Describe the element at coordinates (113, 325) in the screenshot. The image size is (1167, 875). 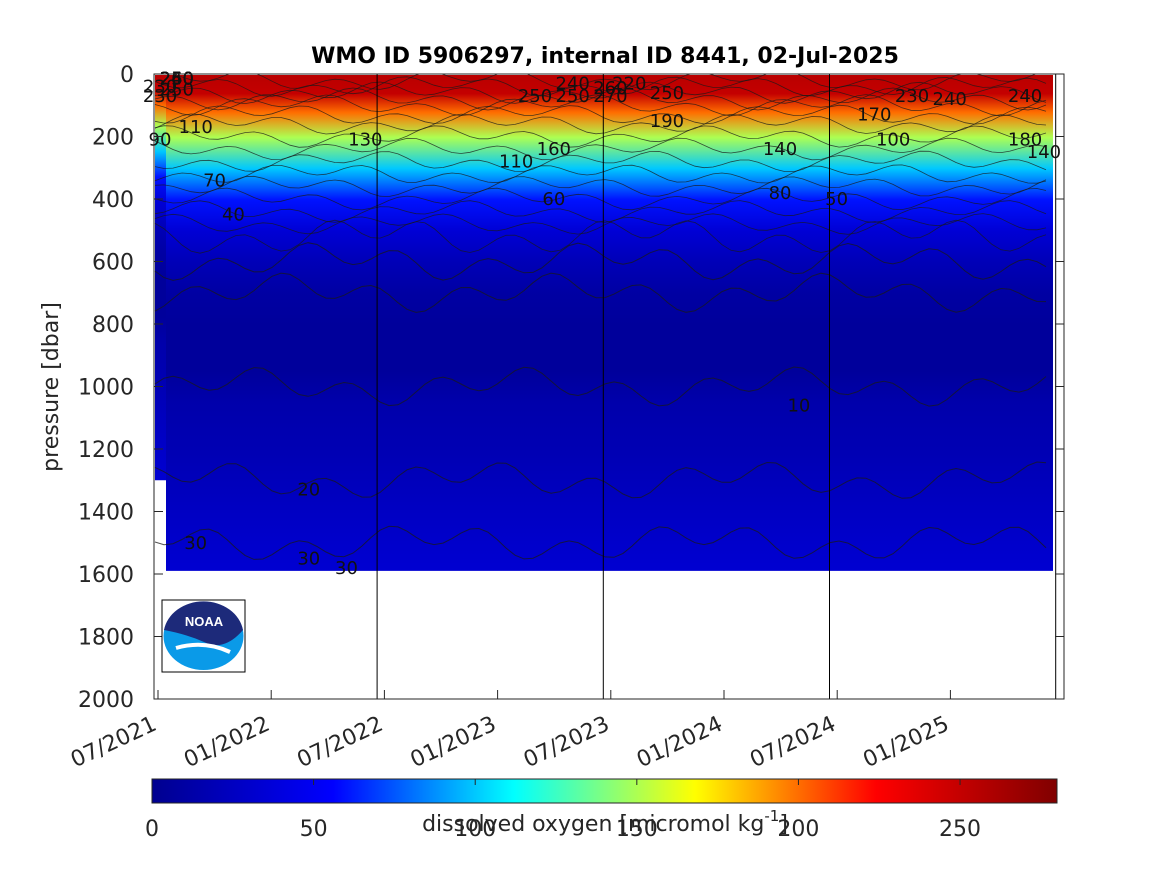
I see `y-tick-label: 800` at that location.